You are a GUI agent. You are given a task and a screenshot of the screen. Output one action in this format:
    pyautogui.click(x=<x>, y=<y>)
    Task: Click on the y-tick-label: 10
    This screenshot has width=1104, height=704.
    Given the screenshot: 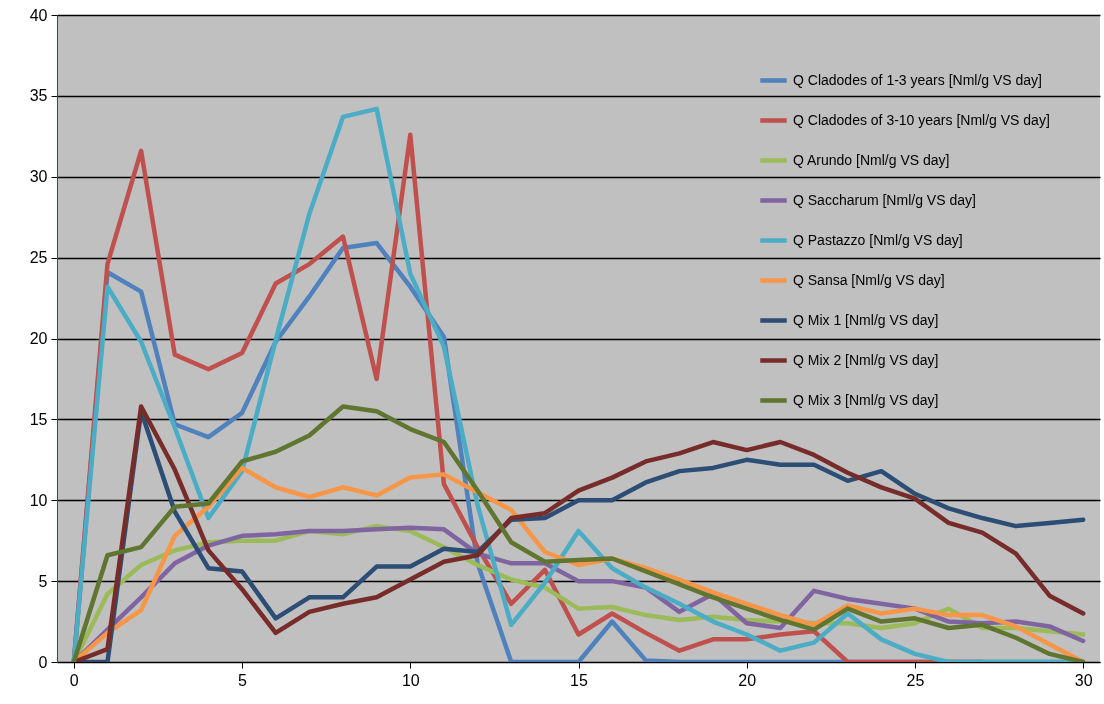 What is the action you would take?
    pyautogui.click(x=38, y=500)
    